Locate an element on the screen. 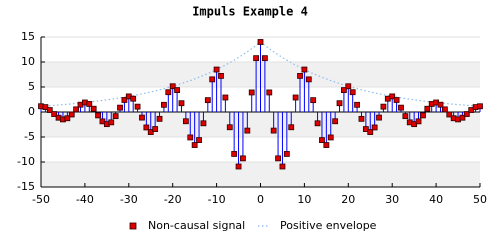  legend-label: Positive envelope is located at coordinates (328, 225).